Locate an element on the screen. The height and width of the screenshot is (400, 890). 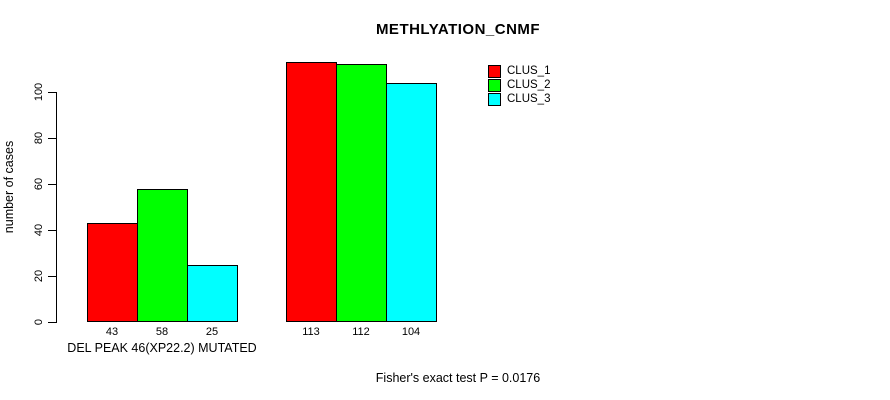
x-group-label: DEL PEAK 46(XP22.2) MUTATED is located at coordinates (162, 348).